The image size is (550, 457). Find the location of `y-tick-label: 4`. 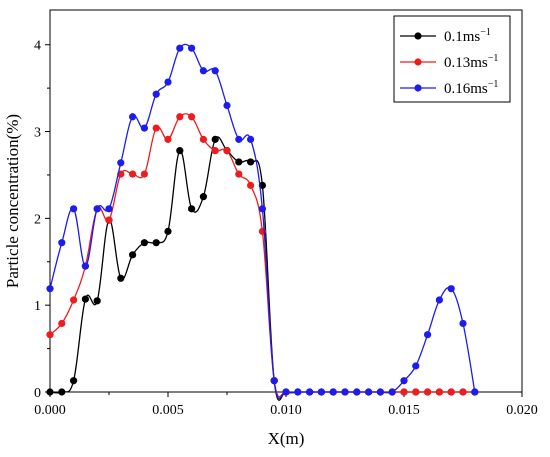

y-tick-label: 4 is located at coordinates (37, 46).